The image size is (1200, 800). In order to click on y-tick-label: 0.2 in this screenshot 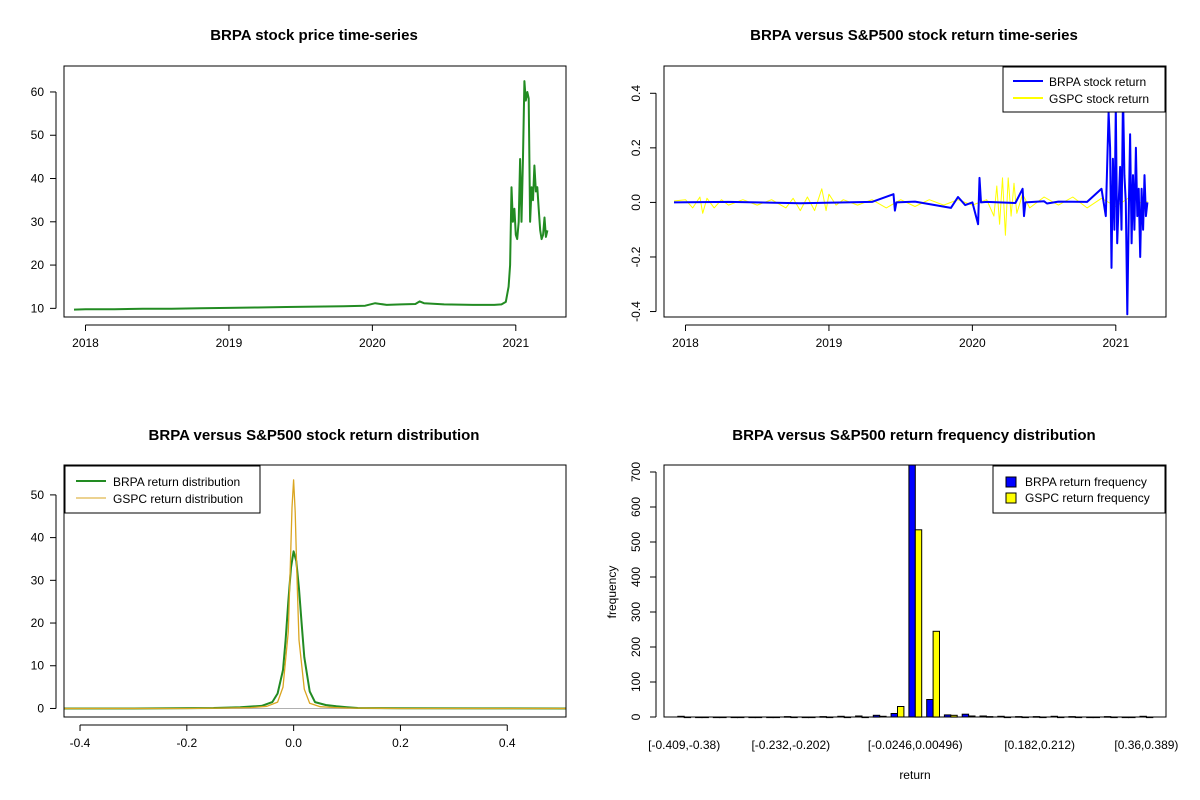, I will do `click(636, 147)`.